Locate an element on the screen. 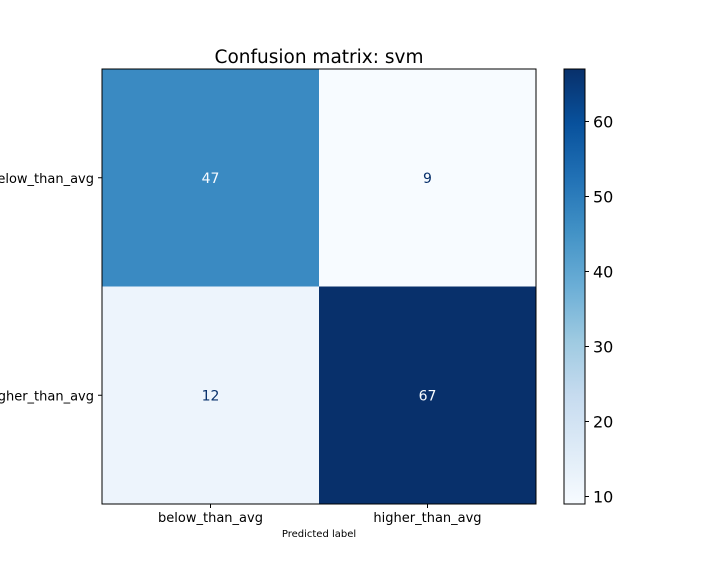 The image size is (720, 576). colorbar-tick-label: 20 is located at coordinates (603, 422).